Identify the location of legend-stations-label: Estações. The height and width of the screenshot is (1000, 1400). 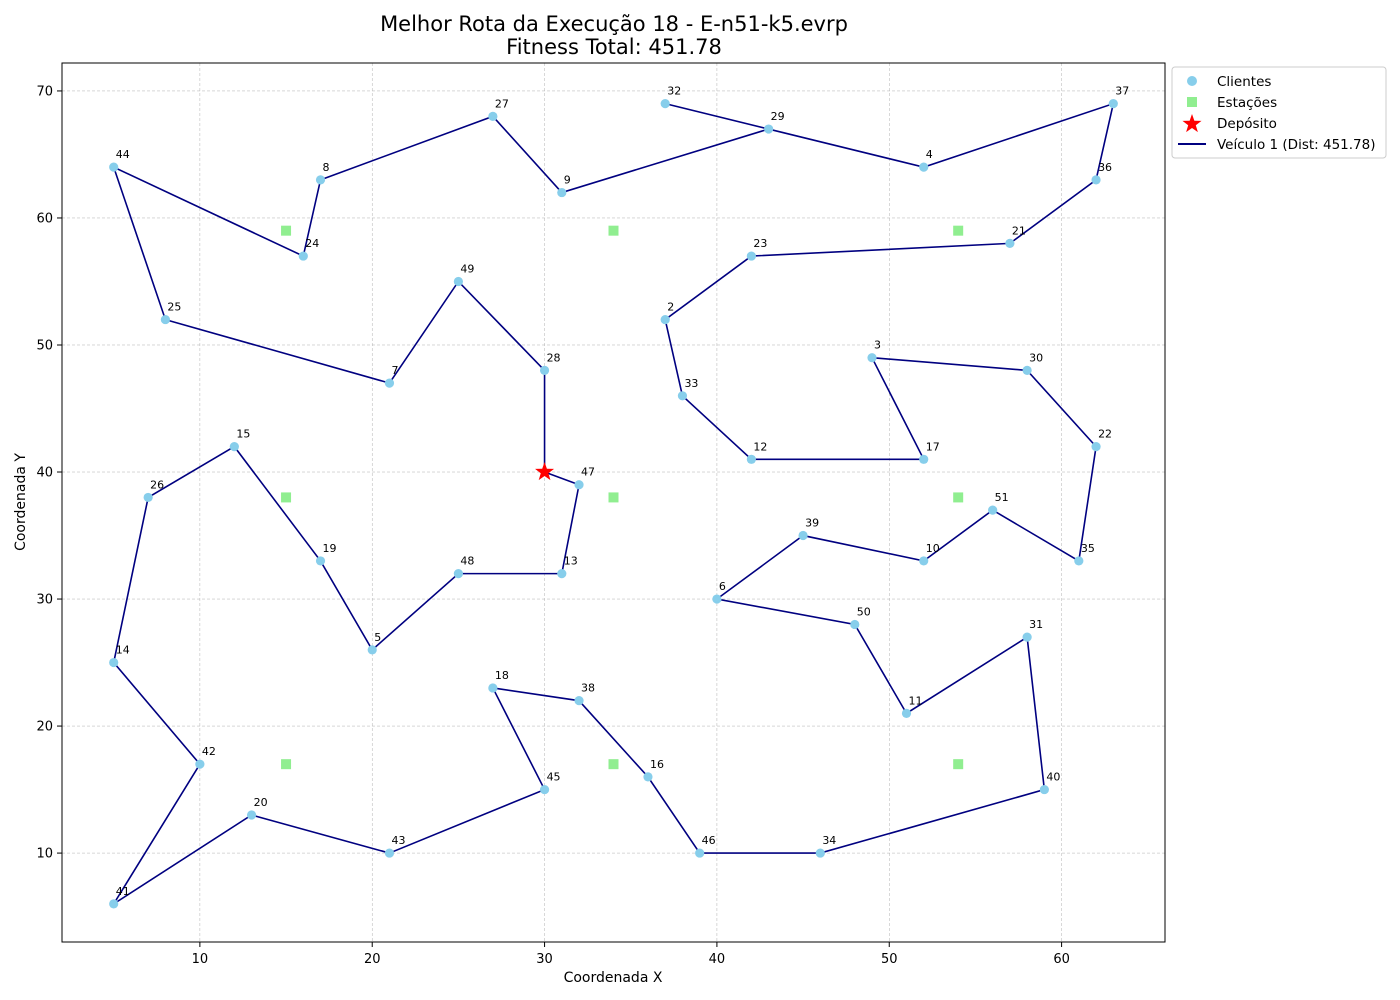
(1247, 103).